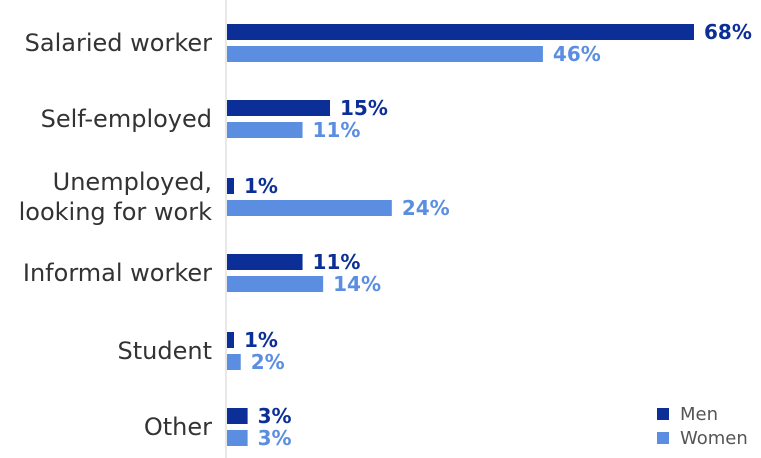  What do you see at coordinates (165, 351) in the screenshot?
I see `category-label: Student` at bounding box center [165, 351].